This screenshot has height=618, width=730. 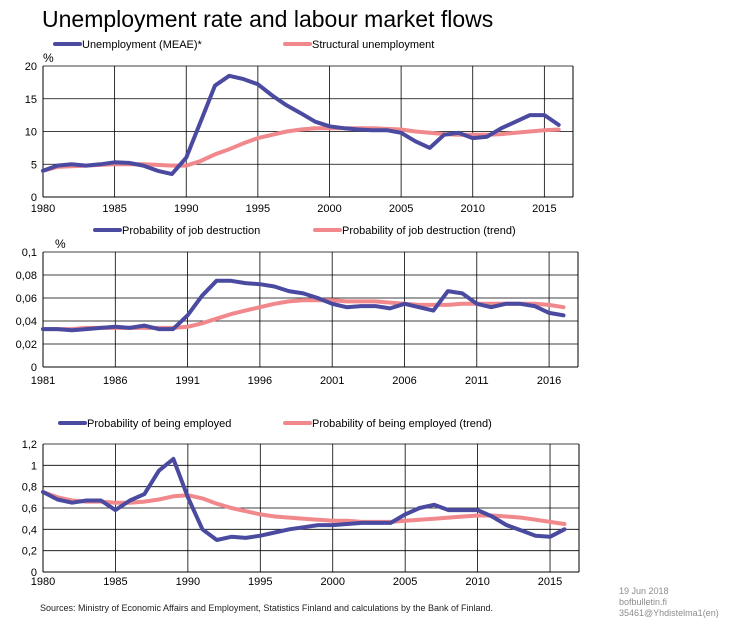 I want to click on y-tick-label: 5, so click(x=34, y=165).